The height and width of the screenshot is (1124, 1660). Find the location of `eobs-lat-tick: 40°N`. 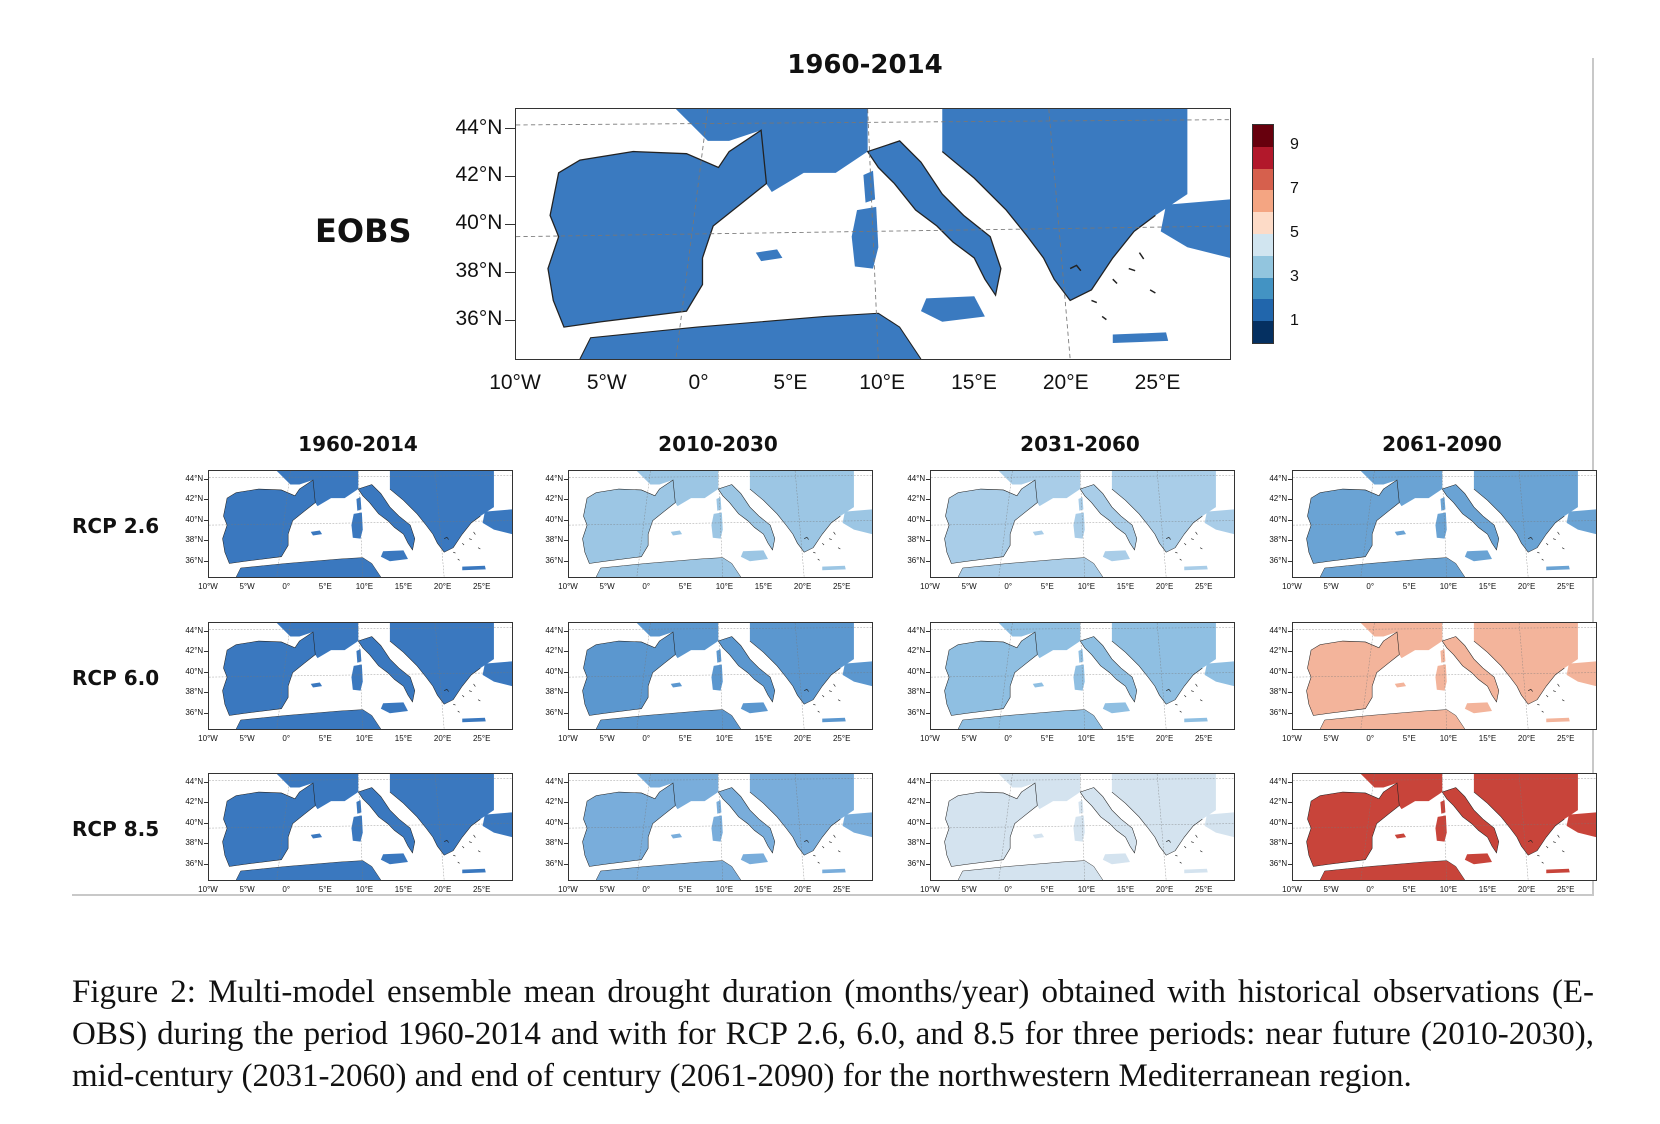

eobs-lat-tick: 40°N is located at coordinates (479, 223).